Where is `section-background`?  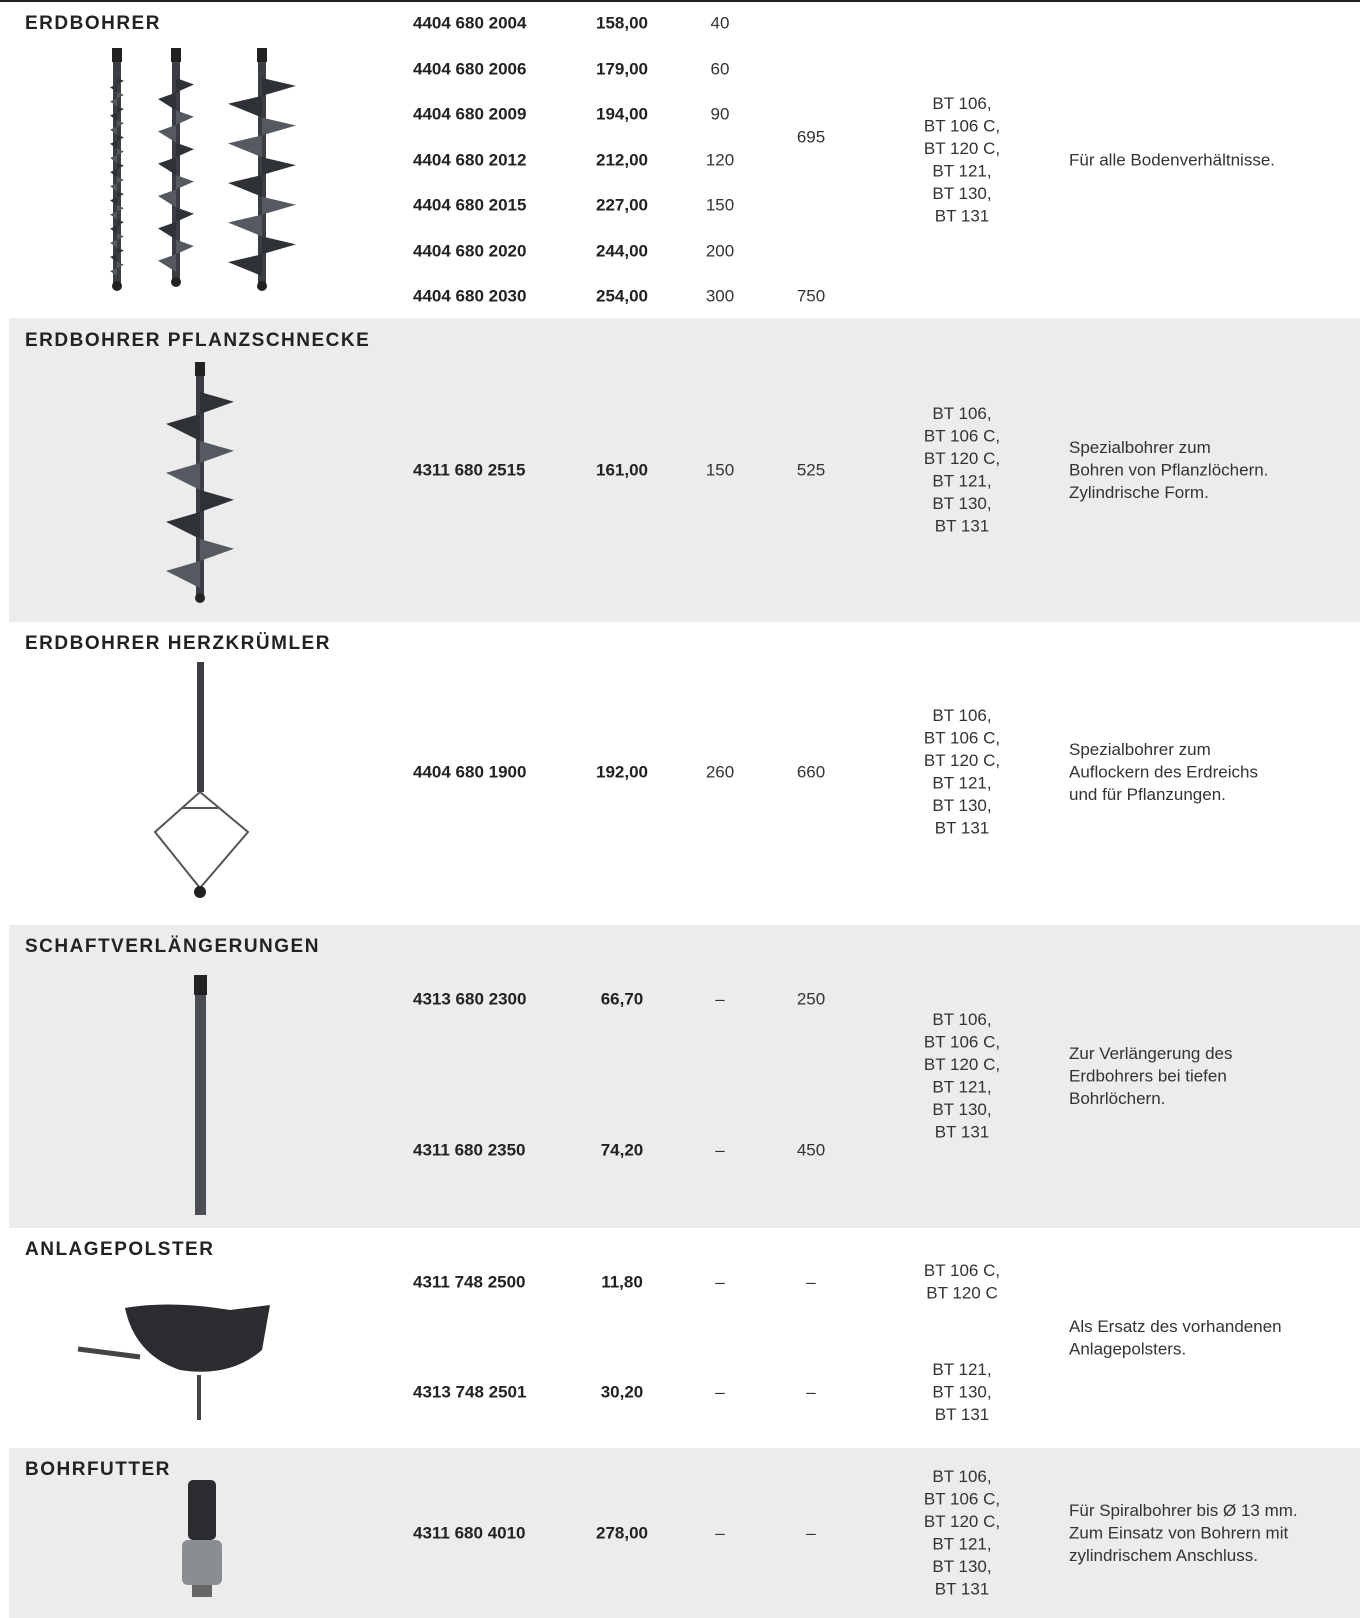
section-background is located at coordinates (684, 1533).